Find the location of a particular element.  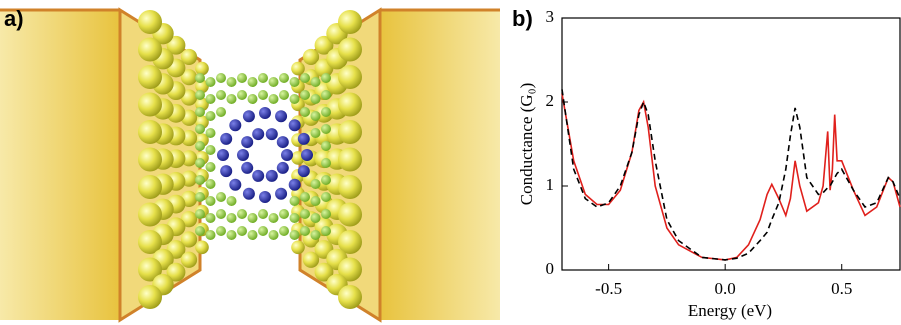

right-electrode is located at coordinates (440, 165).